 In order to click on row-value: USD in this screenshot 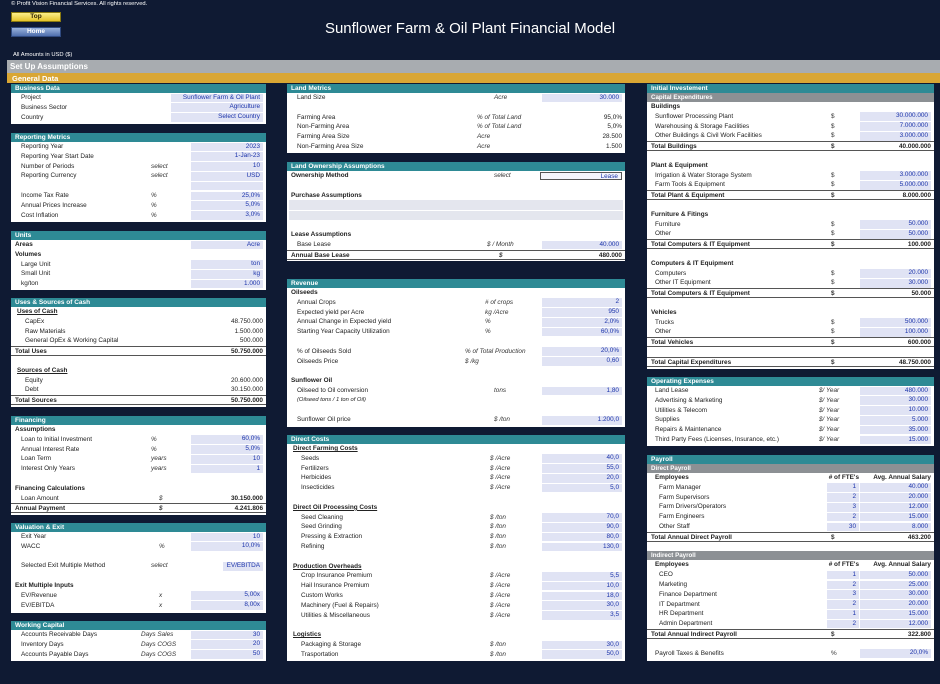, I will do `click(227, 176)`.